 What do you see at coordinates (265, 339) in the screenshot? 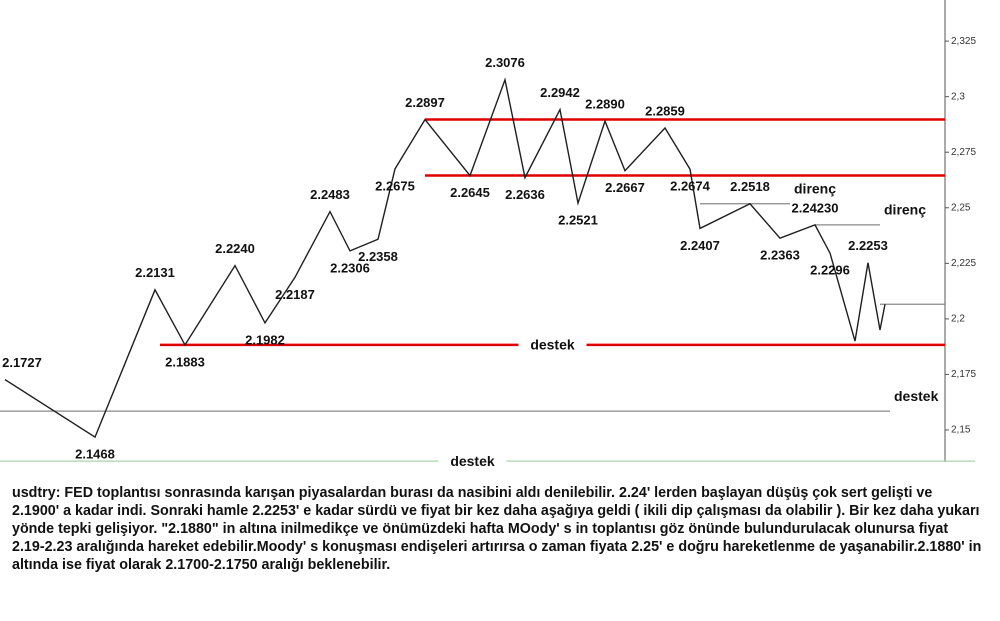
I see `data-label: 2.1982` at bounding box center [265, 339].